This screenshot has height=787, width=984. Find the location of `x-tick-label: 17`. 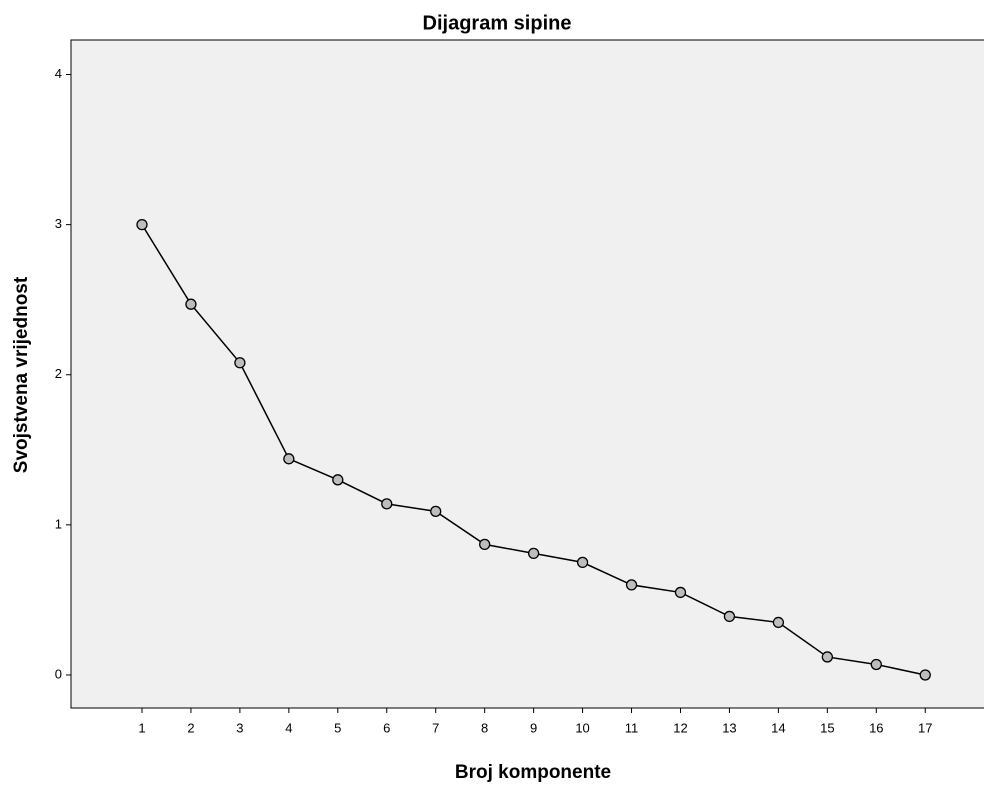

x-tick-label: 17 is located at coordinates (925, 727).